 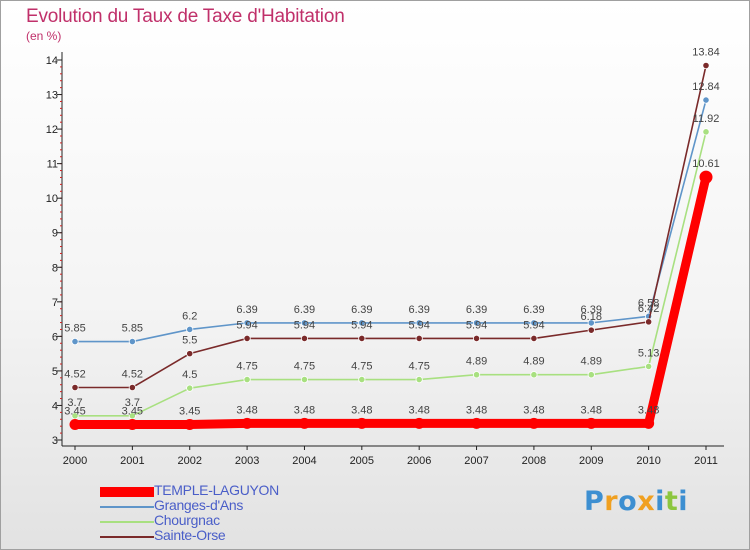 I want to click on x-tick-label: 2002, so click(x=189, y=461).